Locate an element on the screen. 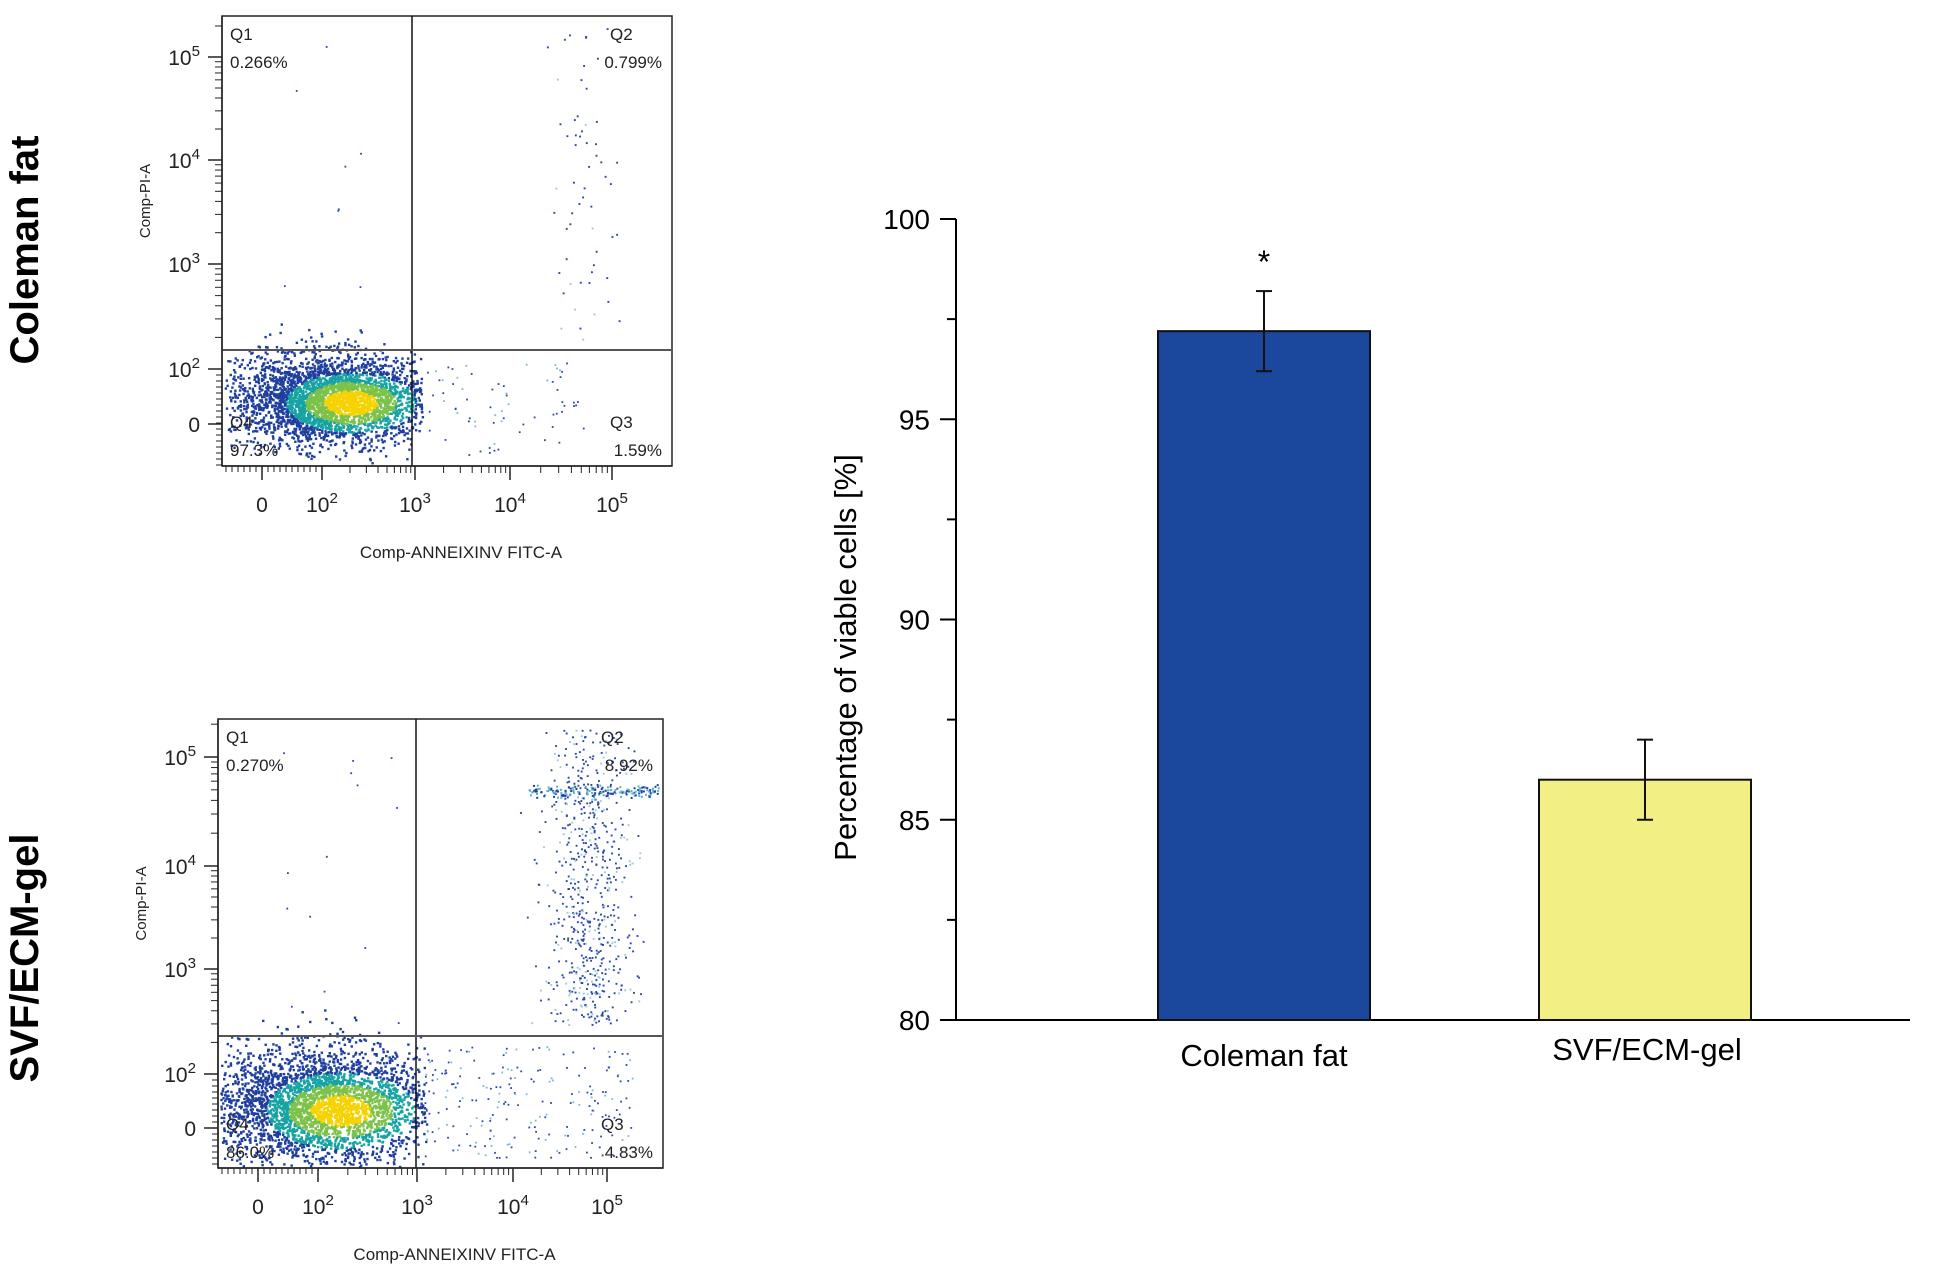 The height and width of the screenshot is (1283, 1955). quadrant-value-q1: 0.270% is located at coordinates (255, 765).